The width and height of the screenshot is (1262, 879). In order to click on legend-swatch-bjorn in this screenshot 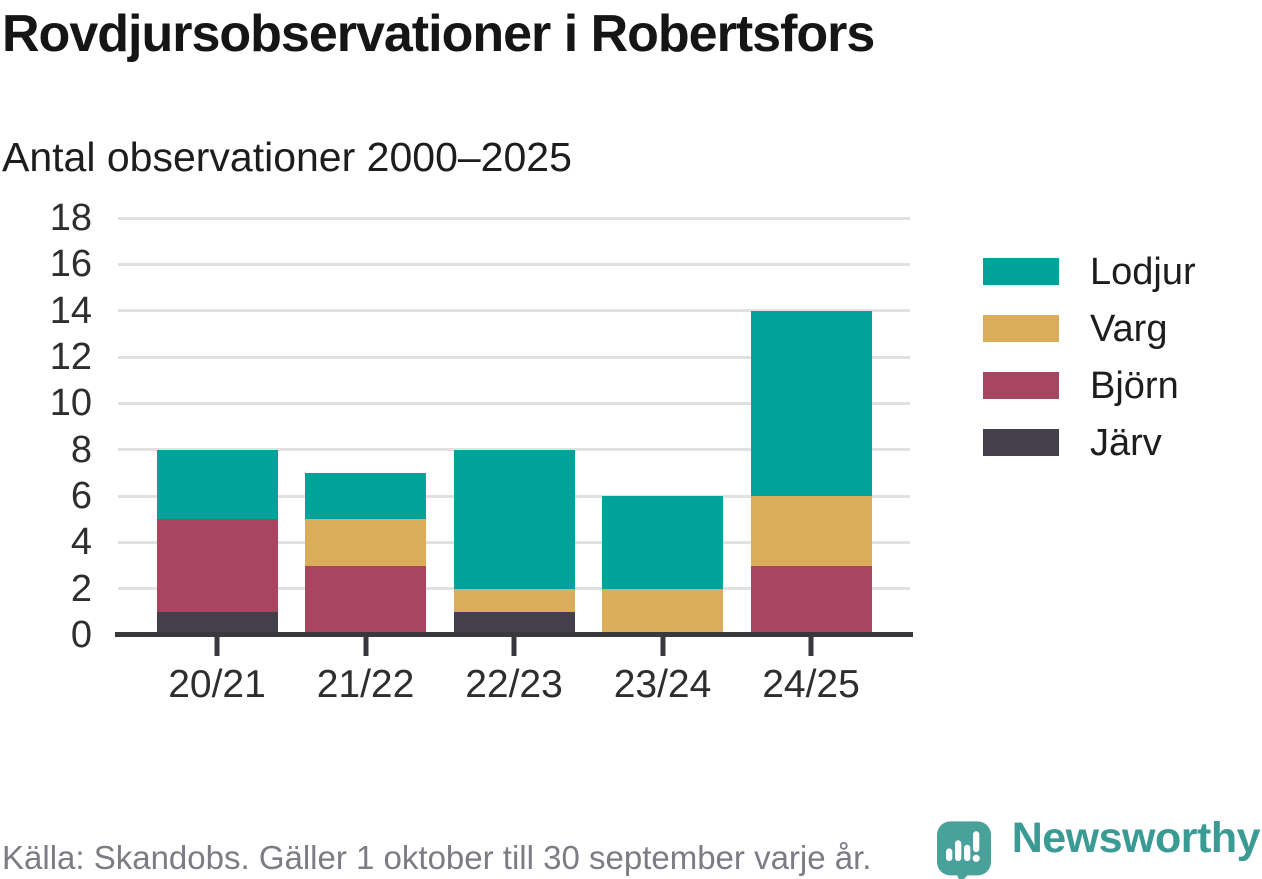, I will do `click(1021, 385)`.